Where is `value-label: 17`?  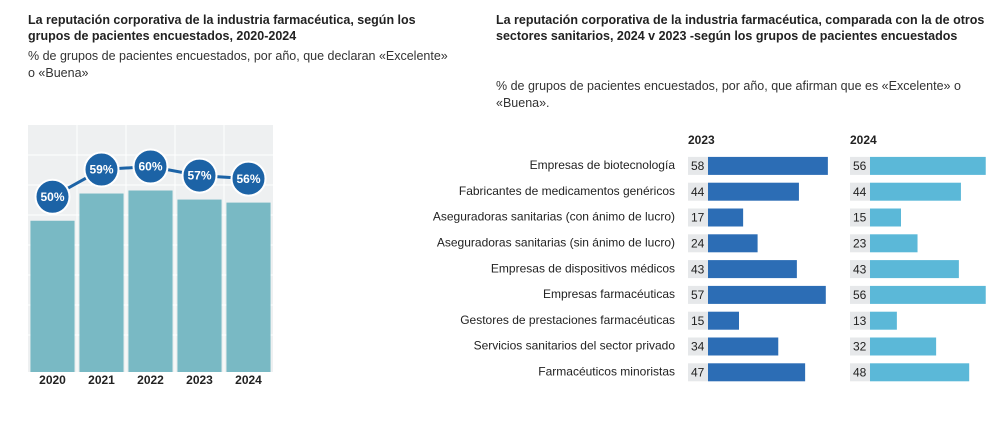 value-label: 17 is located at coordinates (698, 218).